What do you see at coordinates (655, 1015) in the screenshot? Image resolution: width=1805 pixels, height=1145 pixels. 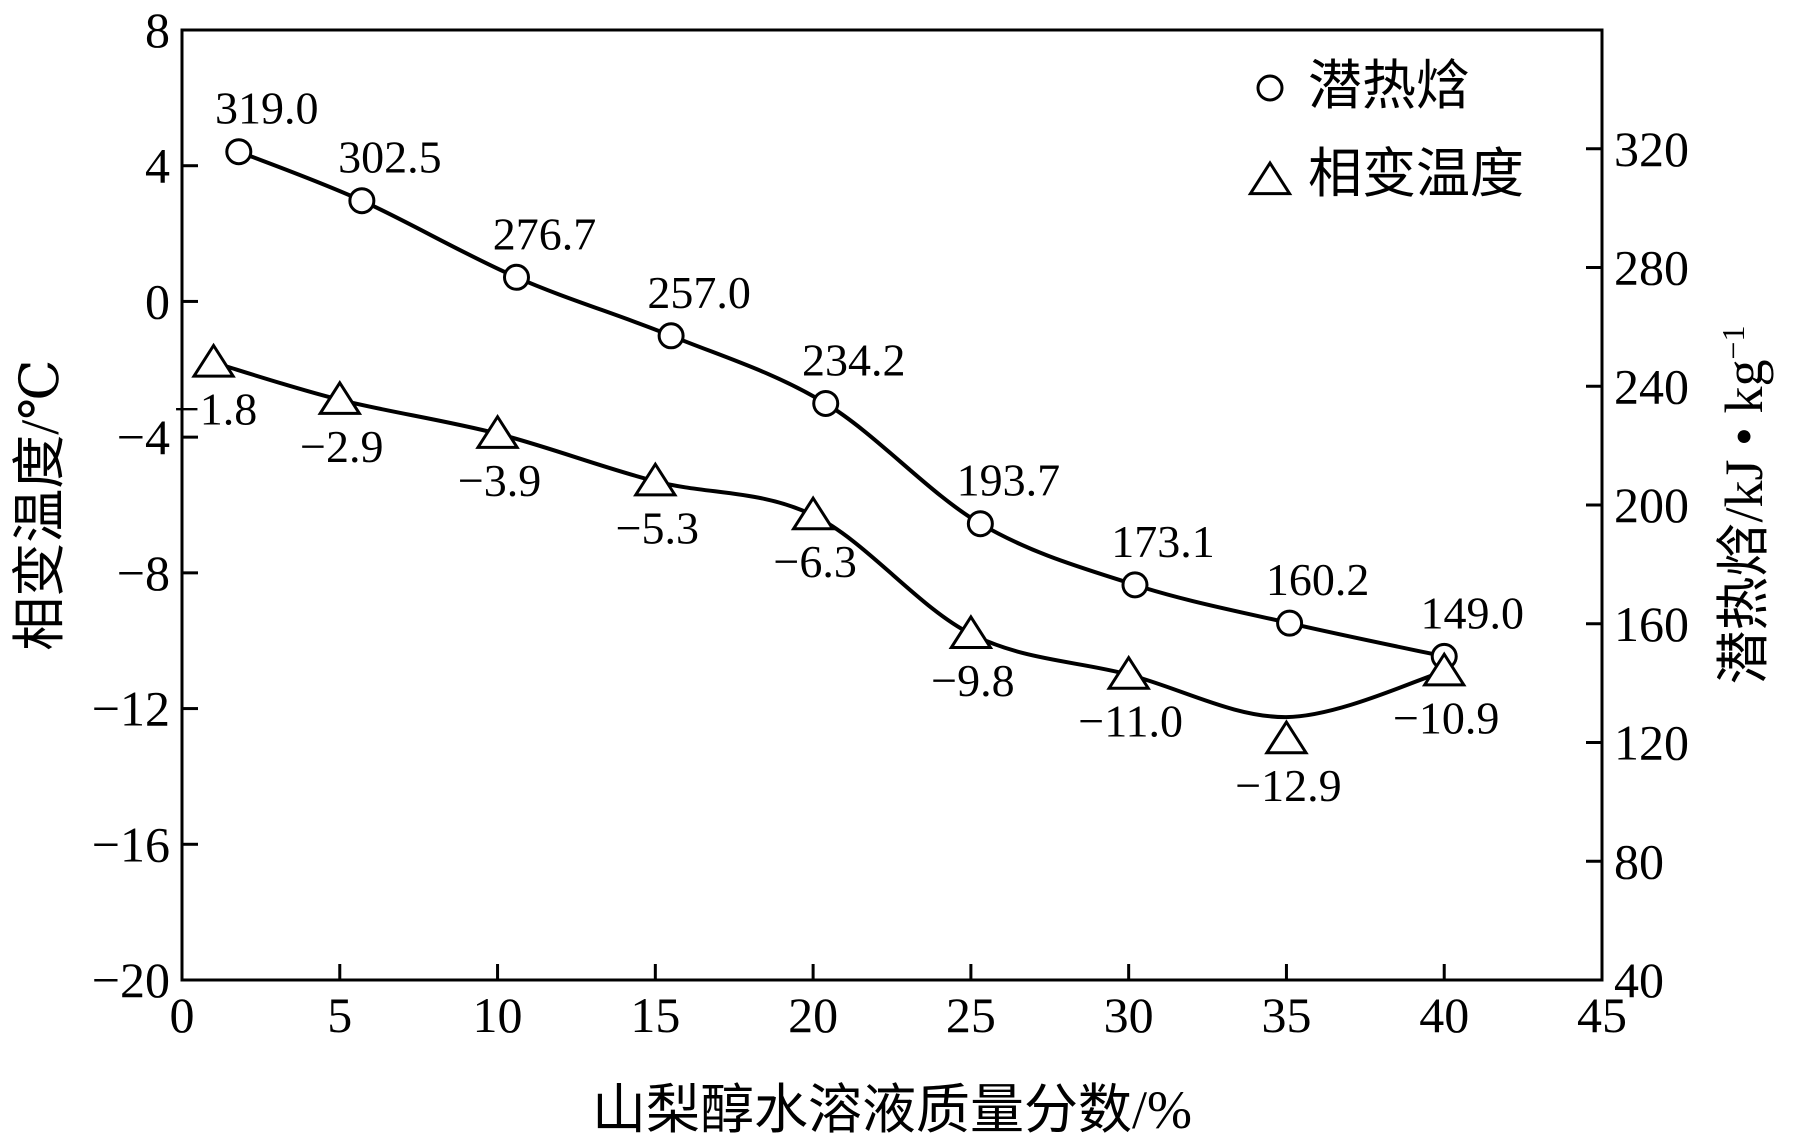 I see `x-tick-label: 15` at bounding box center [655, 1015].